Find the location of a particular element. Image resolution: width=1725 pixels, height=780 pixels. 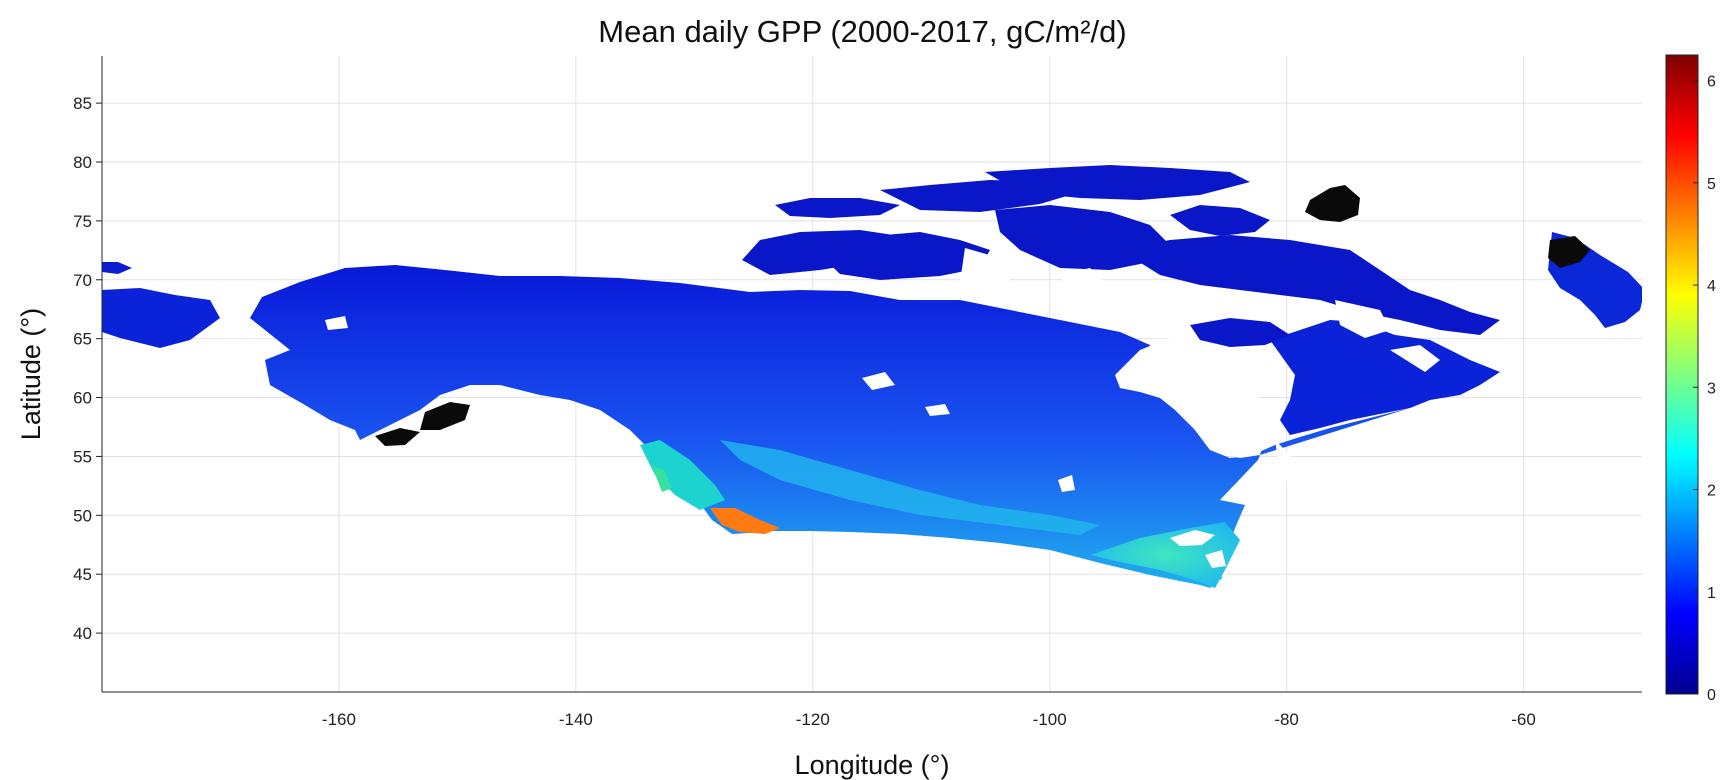

y-tick-label: 85 is located at coordinates (82, 103).